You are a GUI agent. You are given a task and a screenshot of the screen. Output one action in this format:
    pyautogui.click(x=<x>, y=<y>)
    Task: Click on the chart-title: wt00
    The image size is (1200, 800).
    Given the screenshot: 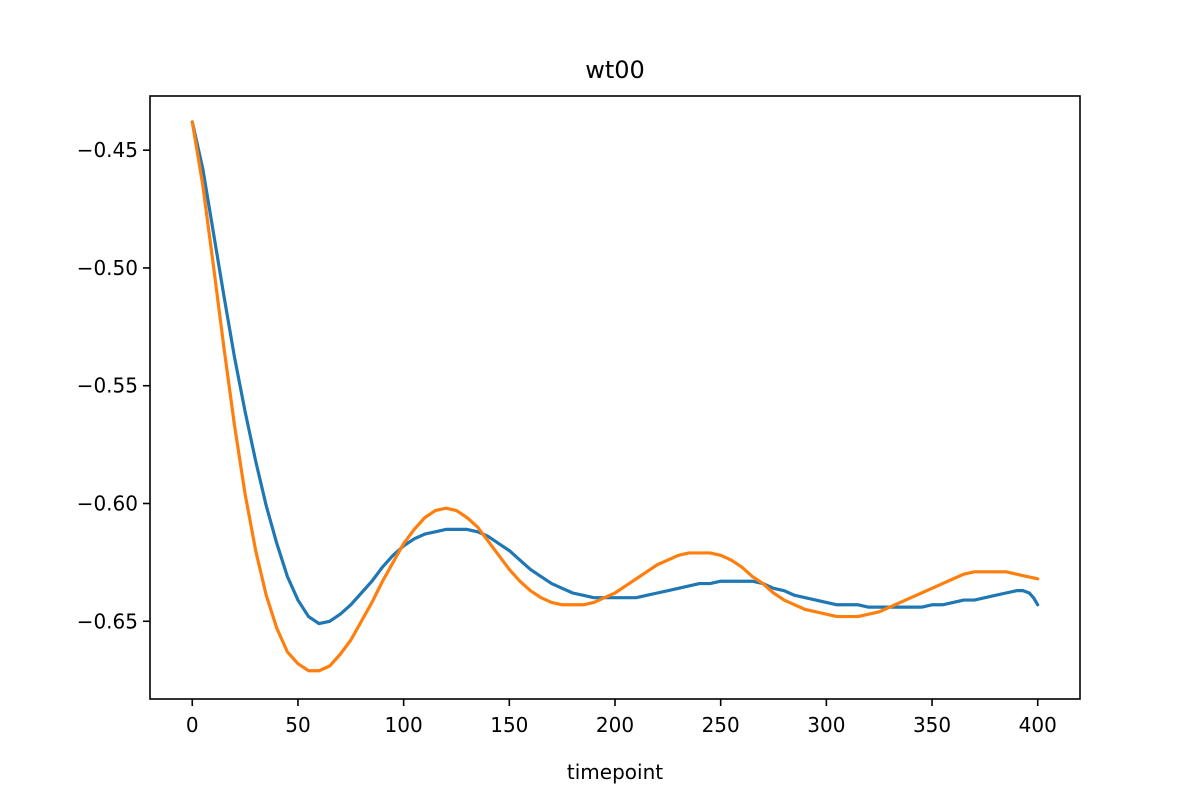 What is the action you would take?
    pyautogui.click(x=615, y=70)
    